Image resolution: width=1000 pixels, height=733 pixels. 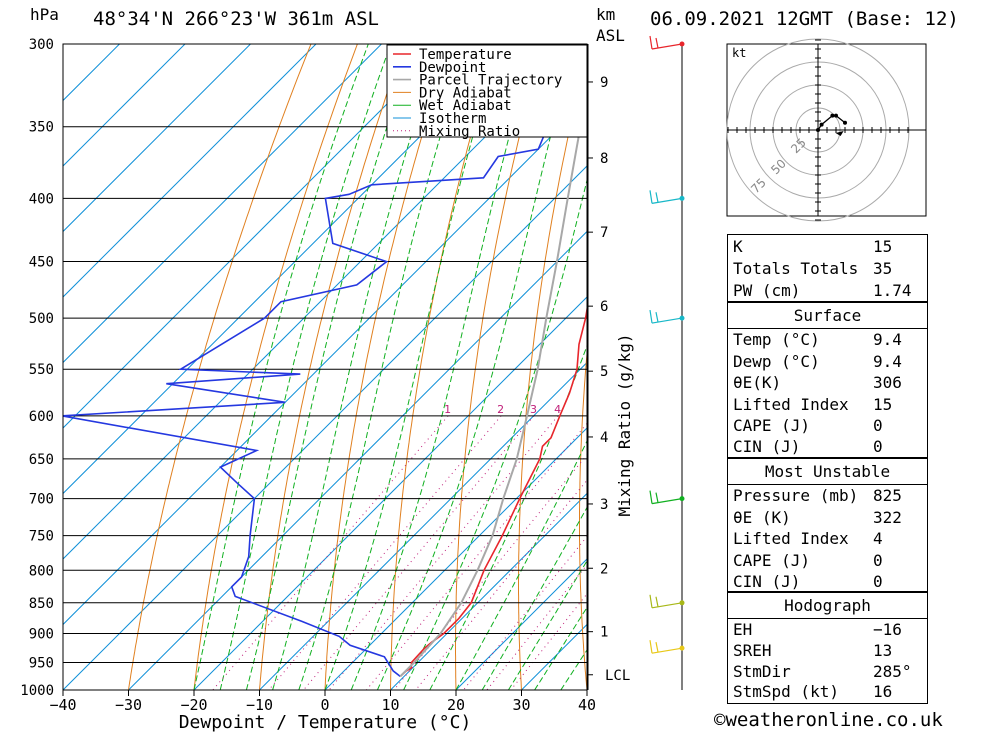 I want to click on totals-totals-value: 35, so click(x=883, y=268).